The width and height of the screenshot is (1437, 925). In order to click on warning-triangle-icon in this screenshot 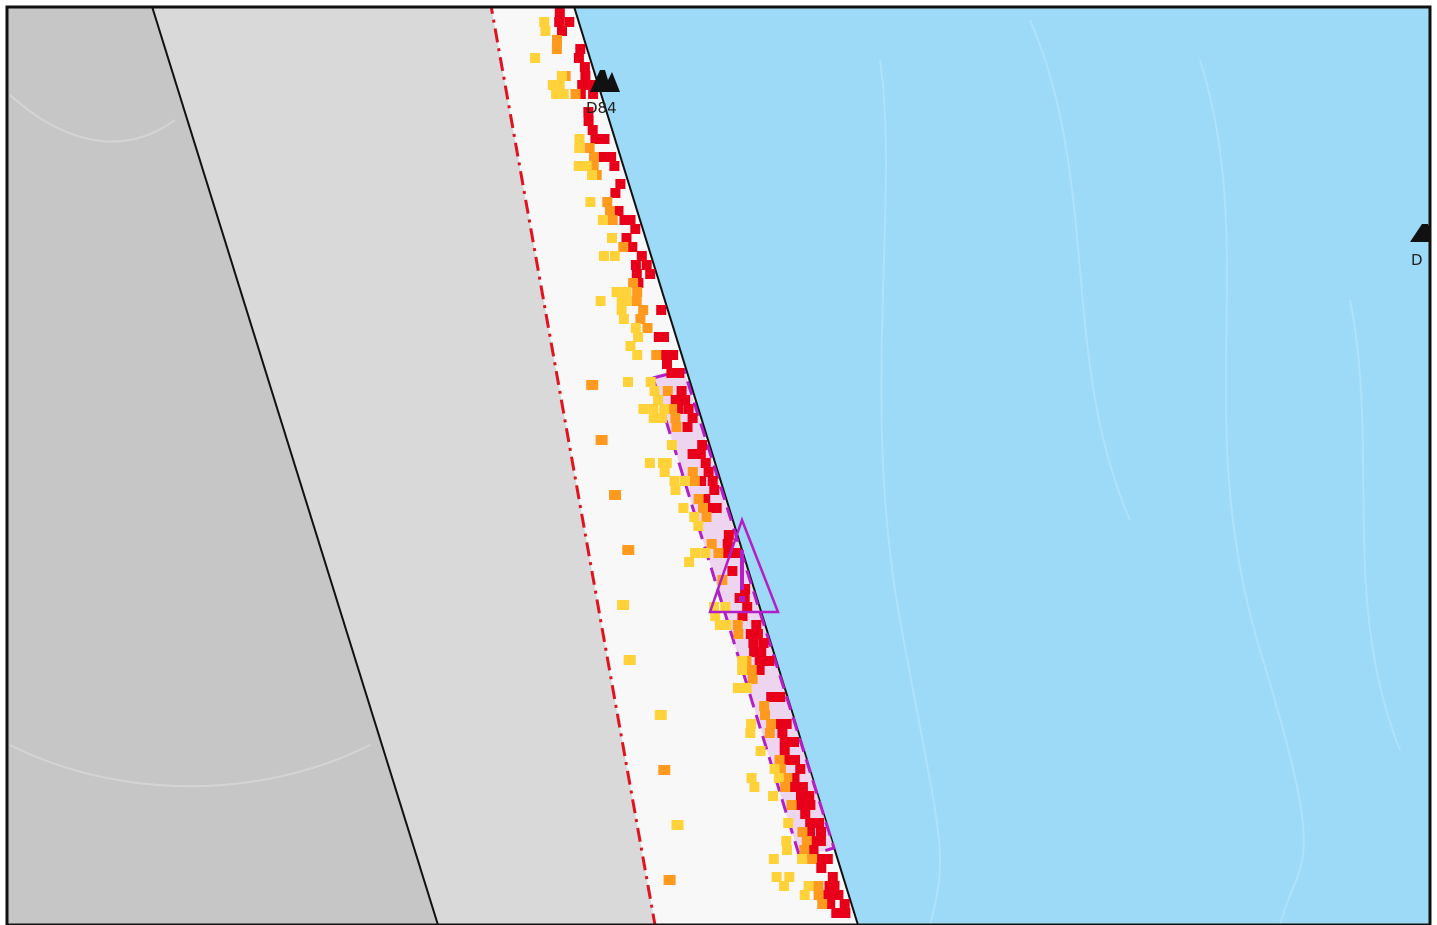, I will do `click(744, 565)`.